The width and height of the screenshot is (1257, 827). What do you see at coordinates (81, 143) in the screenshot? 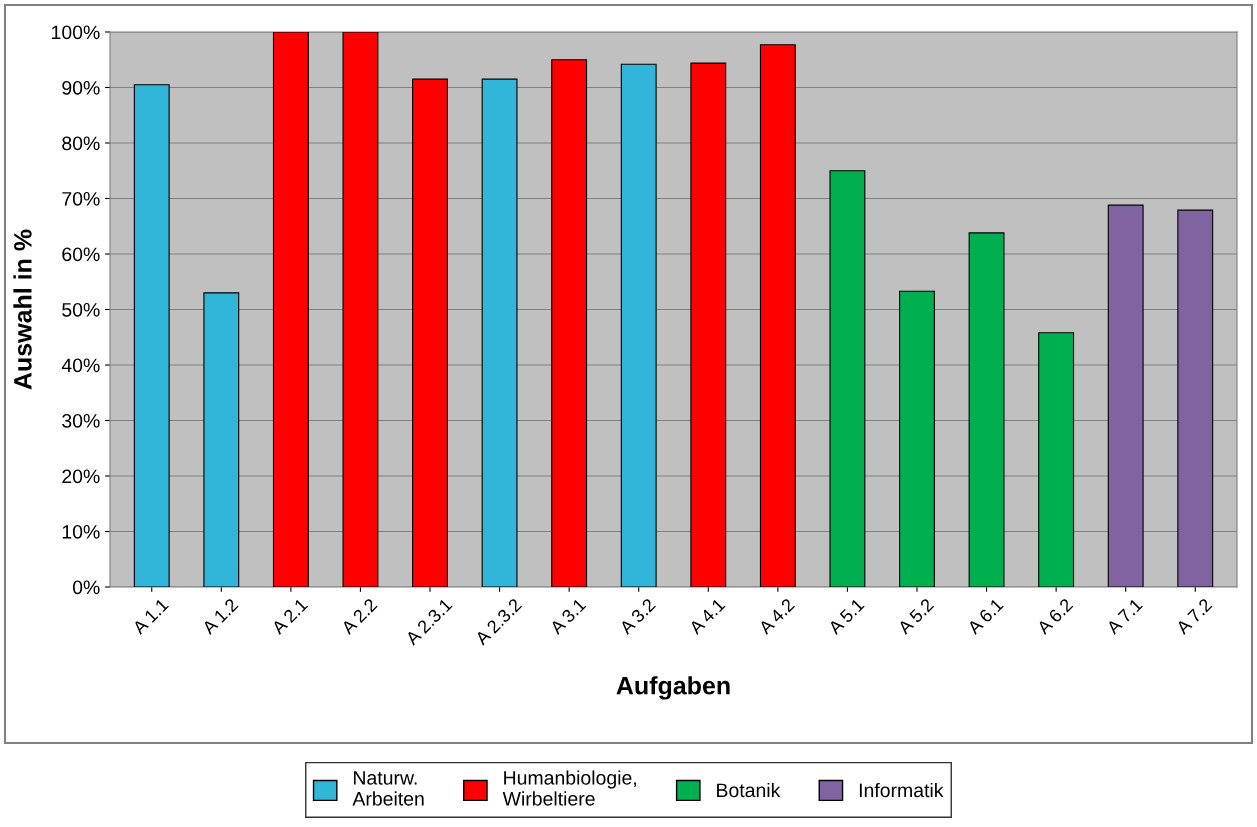
I see `y-tick-label: 80%` at bounding box center [81, 143].